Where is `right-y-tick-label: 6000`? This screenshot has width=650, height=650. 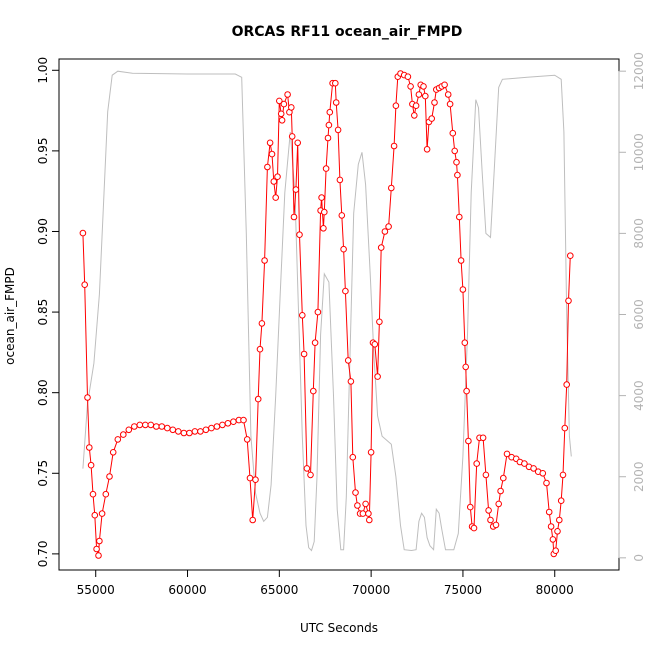 right-y-tick-label: 6000 is located at coordinates (639, 314).